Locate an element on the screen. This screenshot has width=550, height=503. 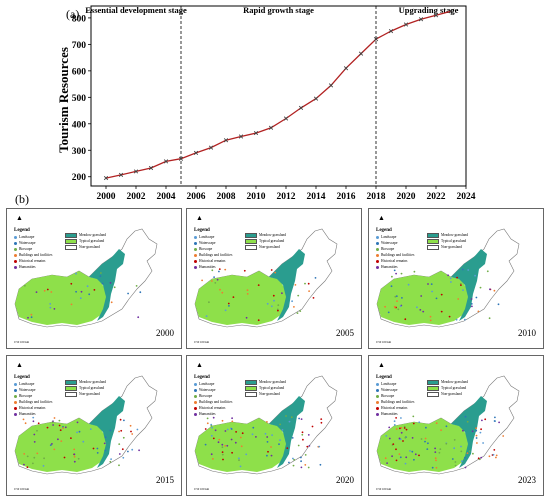
meadow-grassland-area is located at coordinates (469, 432).